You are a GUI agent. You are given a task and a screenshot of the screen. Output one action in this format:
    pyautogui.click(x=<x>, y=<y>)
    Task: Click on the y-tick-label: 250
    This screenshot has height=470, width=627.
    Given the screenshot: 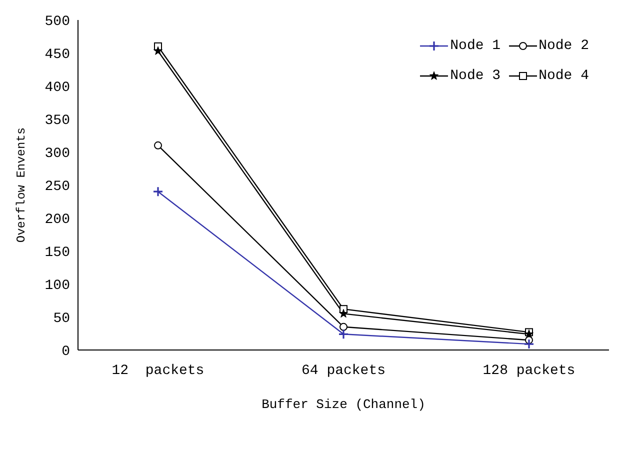 What is the action you would take?
    pyautogui.click(x=57, y=186)
    